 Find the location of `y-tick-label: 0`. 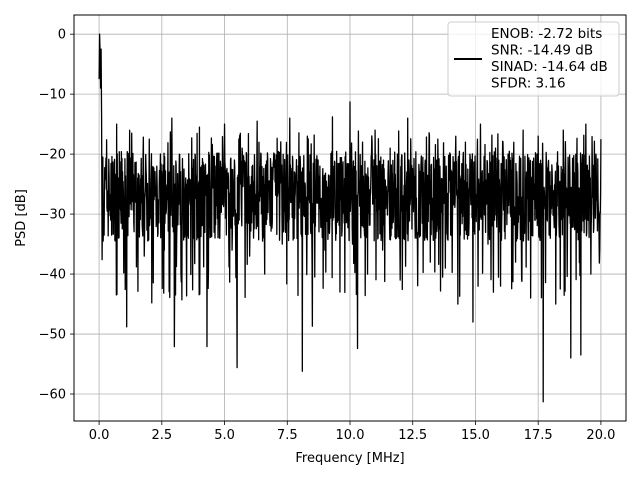

y-tick-label: 0 is located at coordinates (62, 35).